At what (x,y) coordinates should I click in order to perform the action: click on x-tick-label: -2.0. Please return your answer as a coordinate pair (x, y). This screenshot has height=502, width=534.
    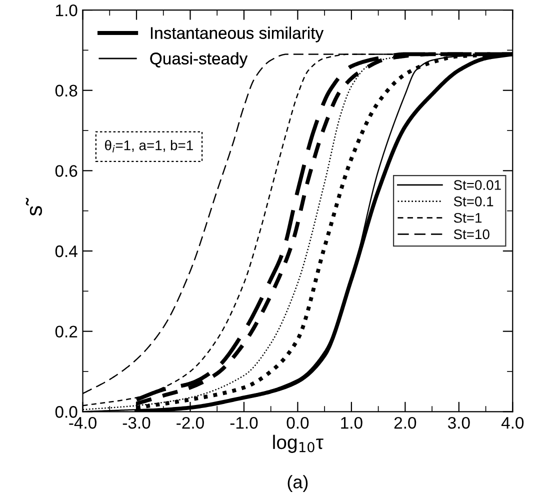
    Looking at the image, I should click on (190, 422).